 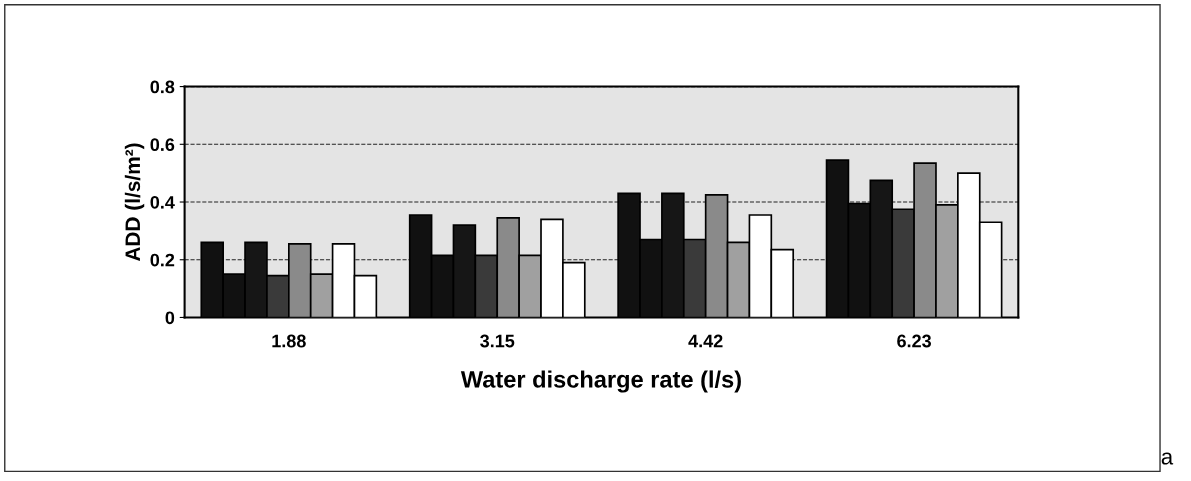 I want to click on x-tick-label: 6.23, so click(x=914, y=341).